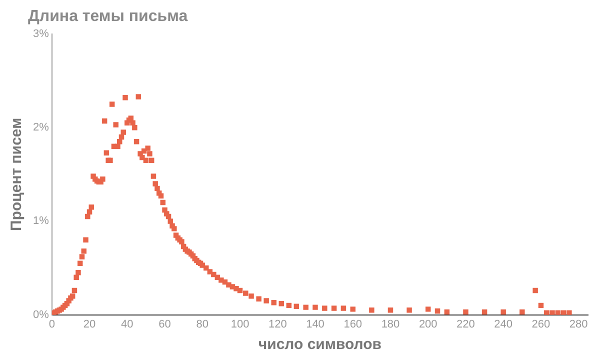  I want to click on x-tick-label: 180, so click(390, 324).